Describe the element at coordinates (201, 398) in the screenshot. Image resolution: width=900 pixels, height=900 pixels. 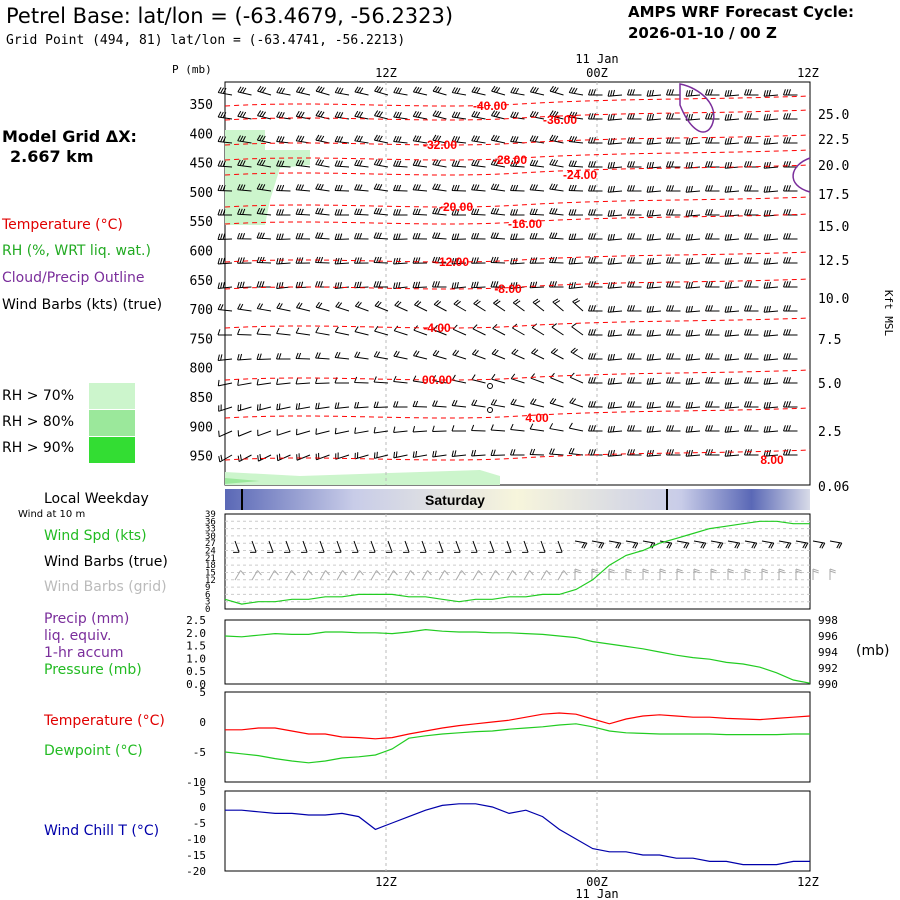
I see `pressure-tick-label: 850` at that location.